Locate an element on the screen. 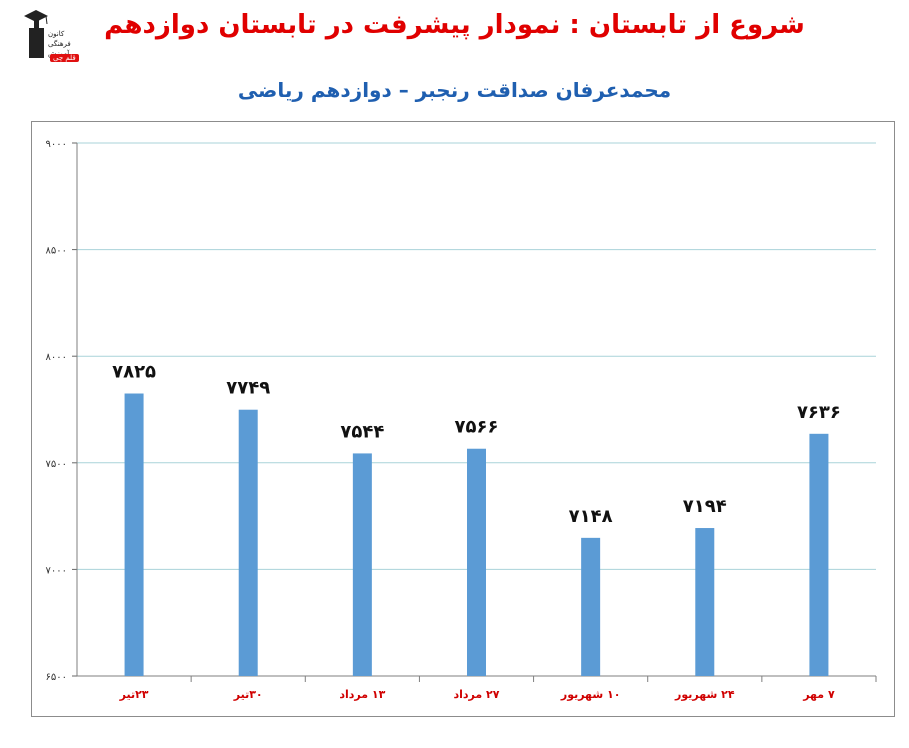 This screenshot has width=909, height=748. data-label: ۷۵۶۶ is located at coordinates (477, 427).